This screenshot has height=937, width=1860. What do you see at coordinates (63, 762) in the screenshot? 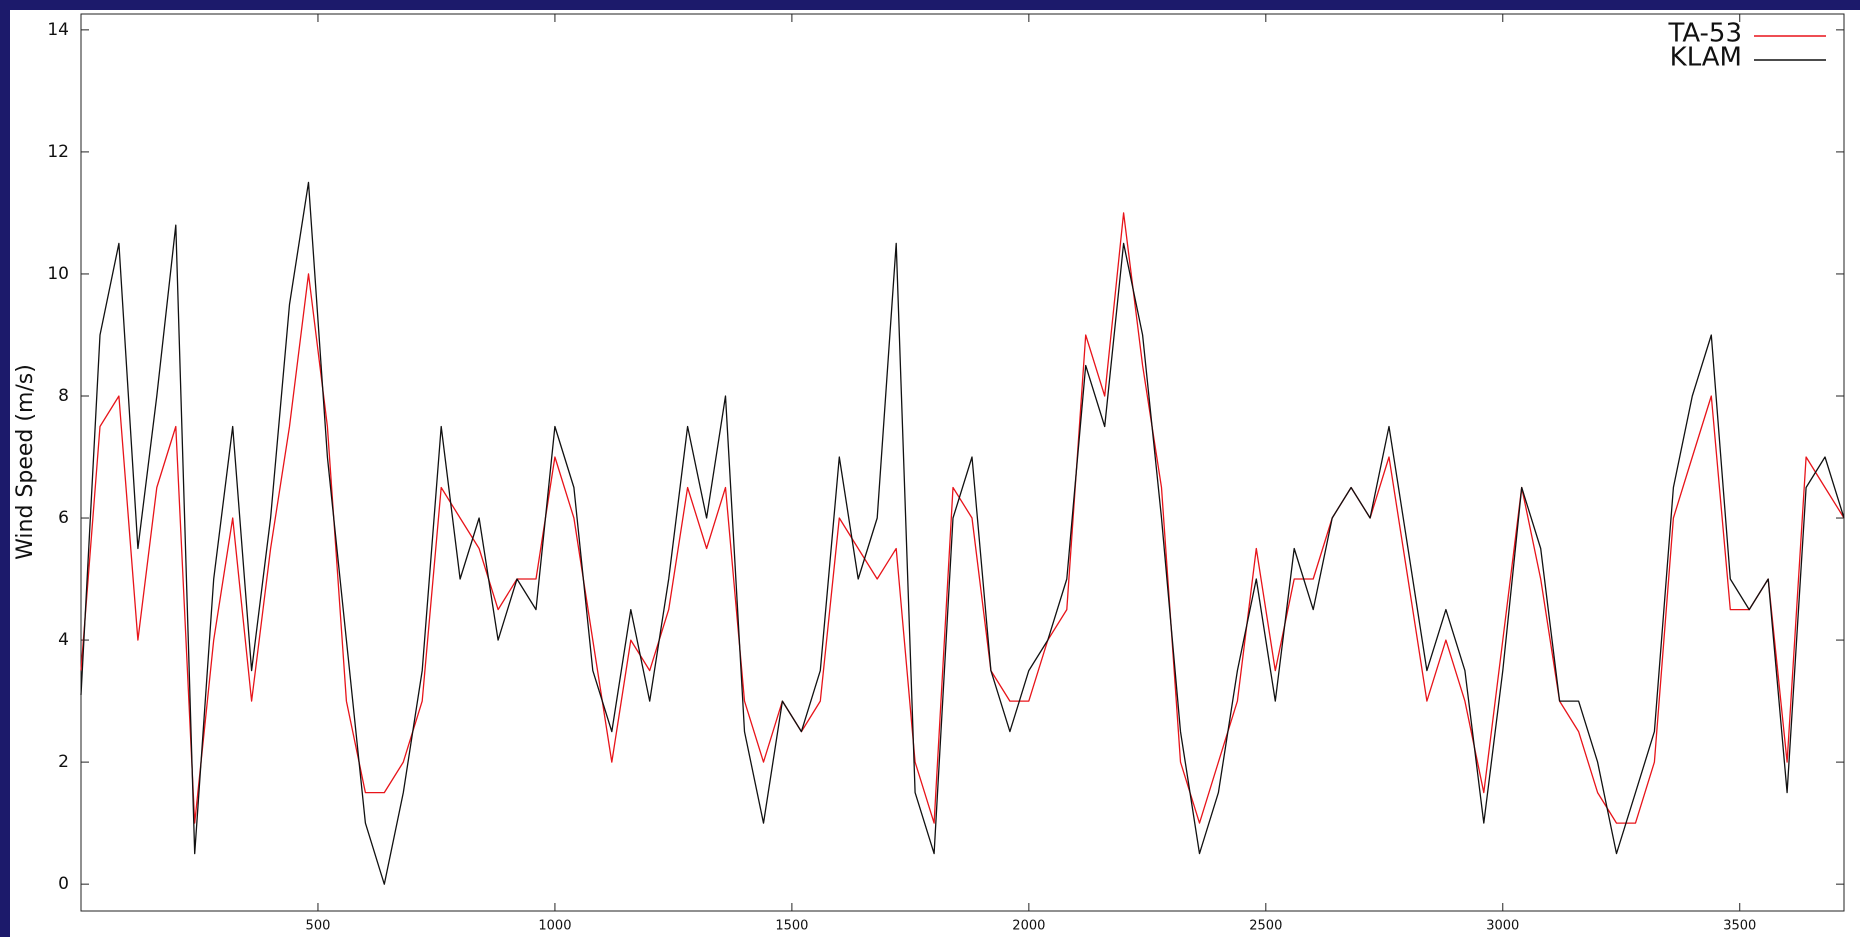
I see `y-tick-label: 2` at bounding box center [63, 762].